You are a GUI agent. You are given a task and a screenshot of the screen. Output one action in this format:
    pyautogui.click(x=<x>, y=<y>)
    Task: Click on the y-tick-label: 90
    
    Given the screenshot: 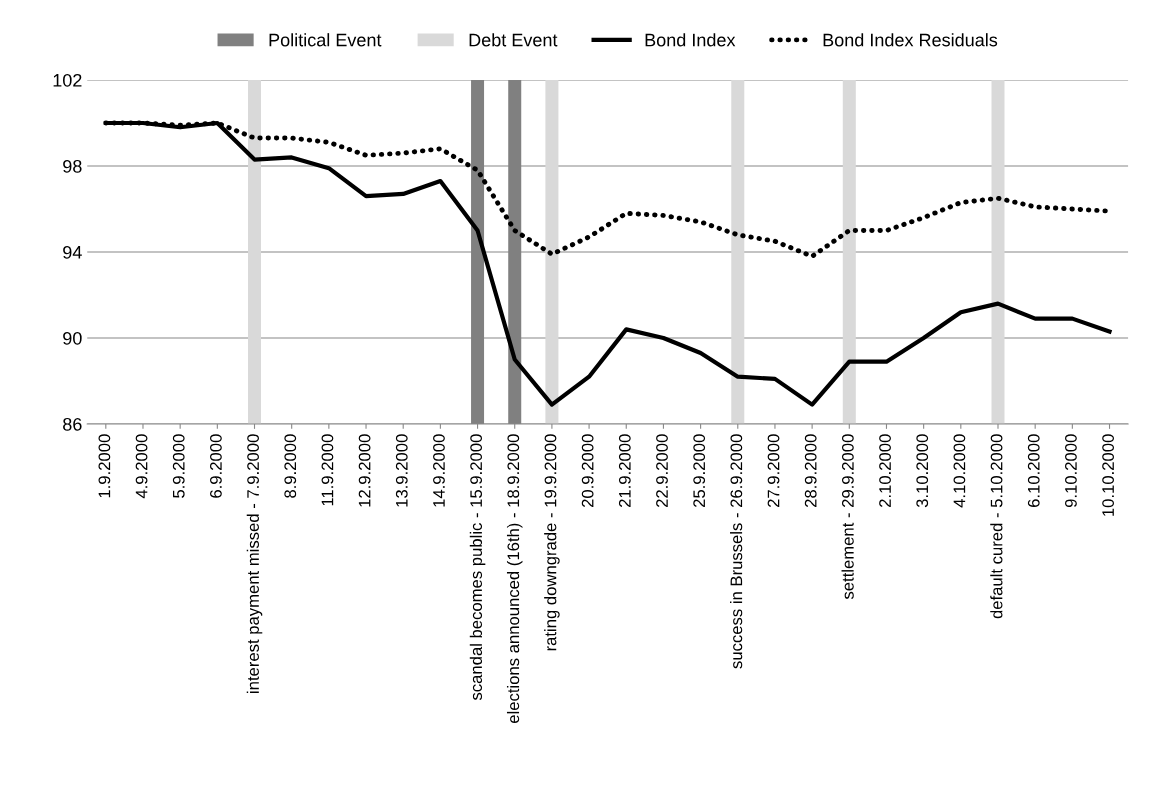 What is the action you would take?
    pyautogui.click(x=72, y=338)
    